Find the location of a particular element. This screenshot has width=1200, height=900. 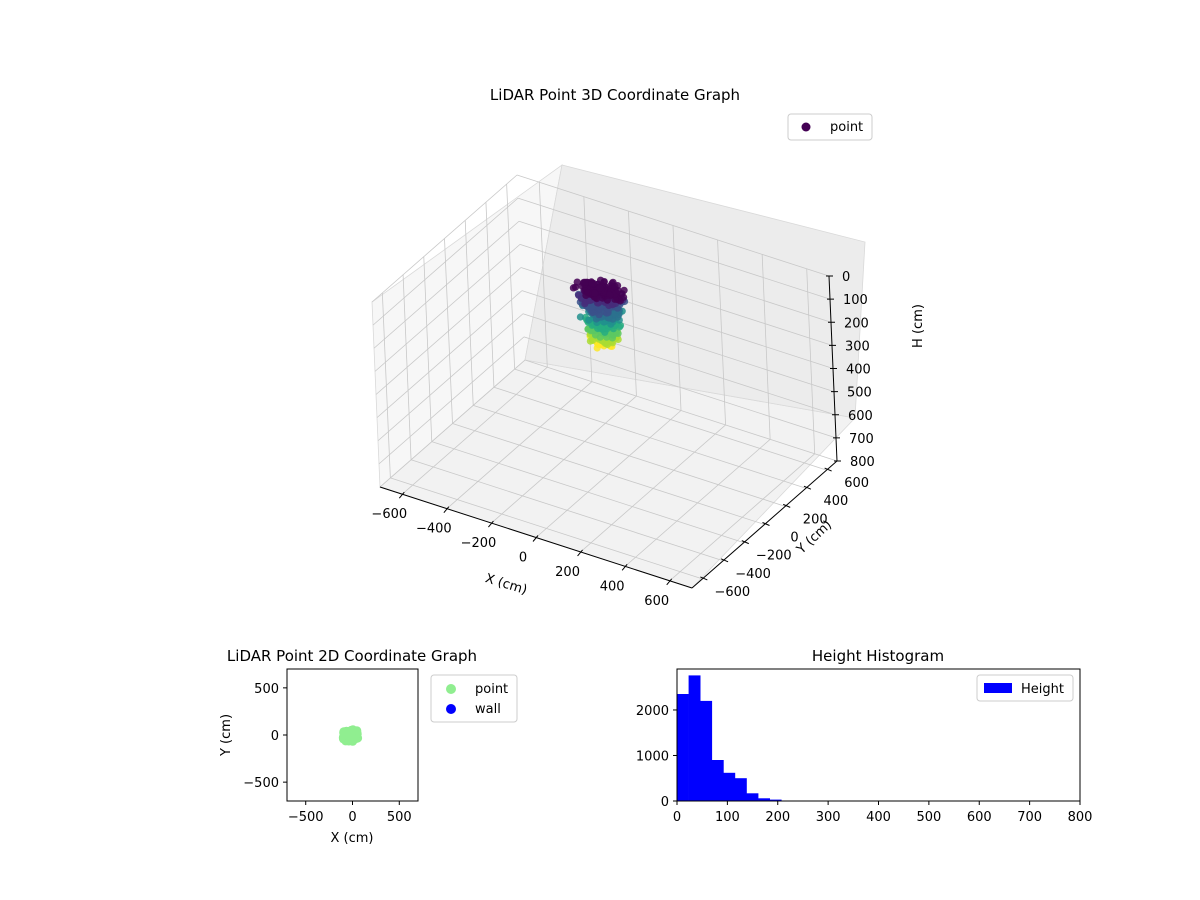

point-cloud-3d is located at coordinates (599, 314).